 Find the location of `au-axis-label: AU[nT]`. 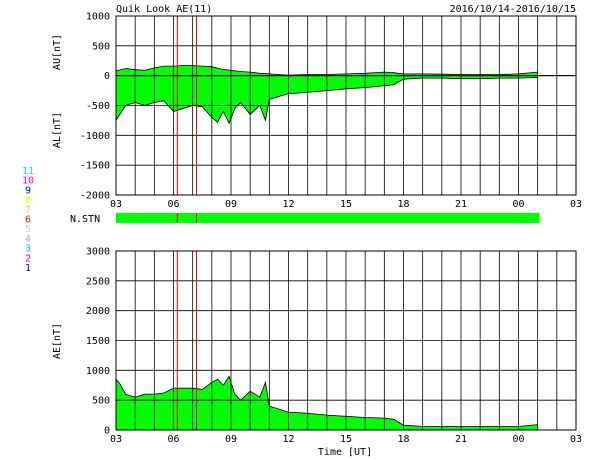

au-axis-label: AU[nT] is located at coordinates (57, 52).